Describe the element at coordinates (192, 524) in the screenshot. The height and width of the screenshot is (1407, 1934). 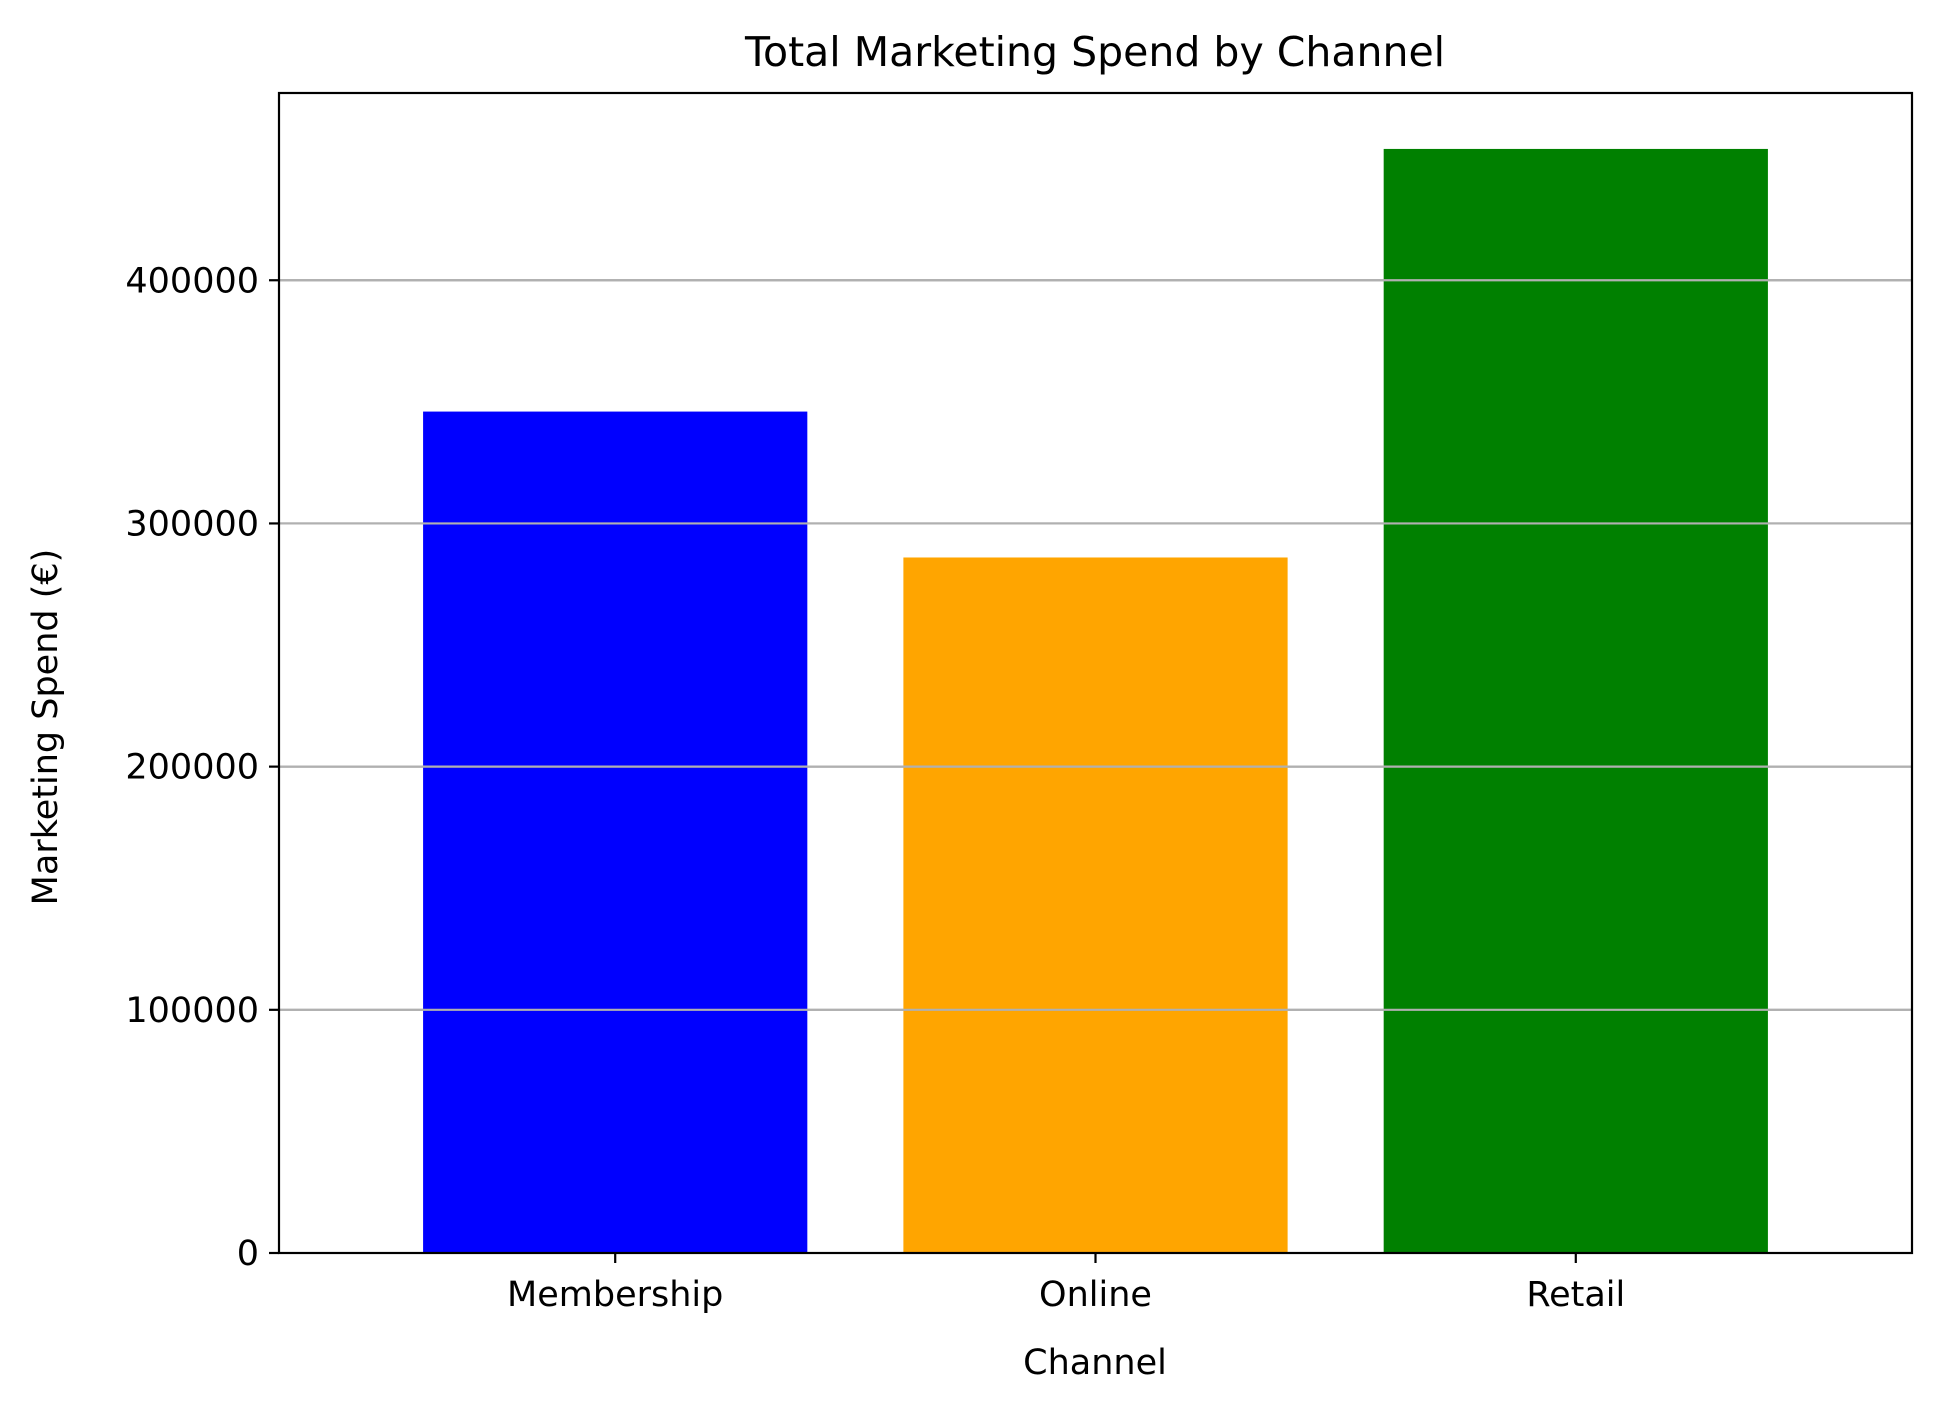
I see `y-tick-label-300000: 300000` at that location.